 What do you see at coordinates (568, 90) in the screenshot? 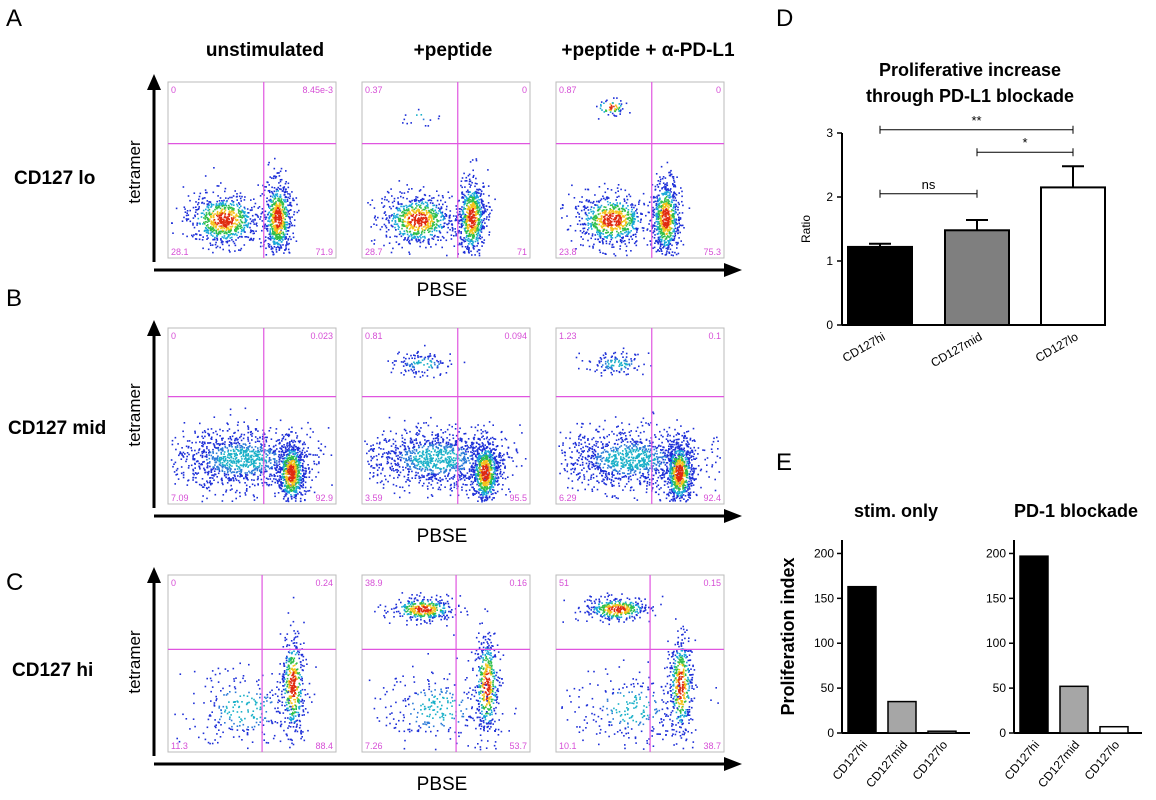
I see `quadrant-value-ul: 0.87` at bounding box center [568, 90].